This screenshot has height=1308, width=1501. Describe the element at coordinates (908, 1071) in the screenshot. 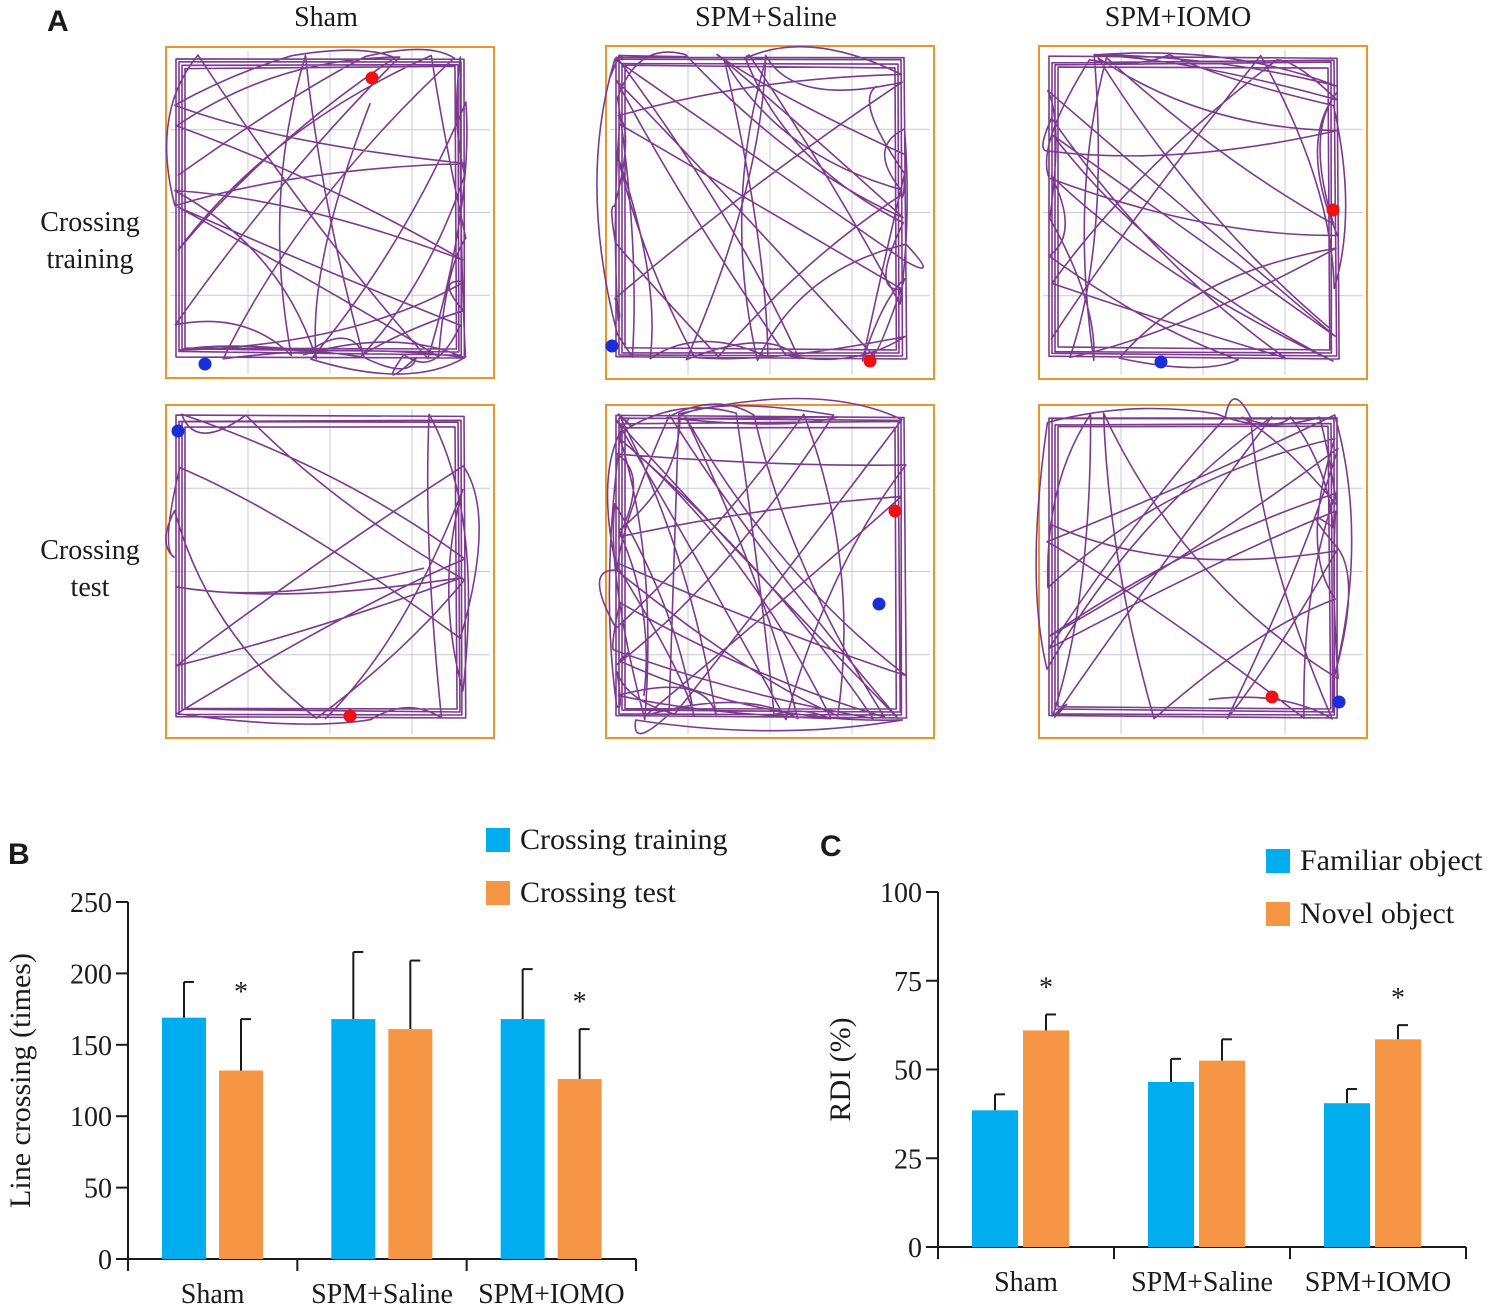

I see `chart-c-y-tick-label: 50` at that location.